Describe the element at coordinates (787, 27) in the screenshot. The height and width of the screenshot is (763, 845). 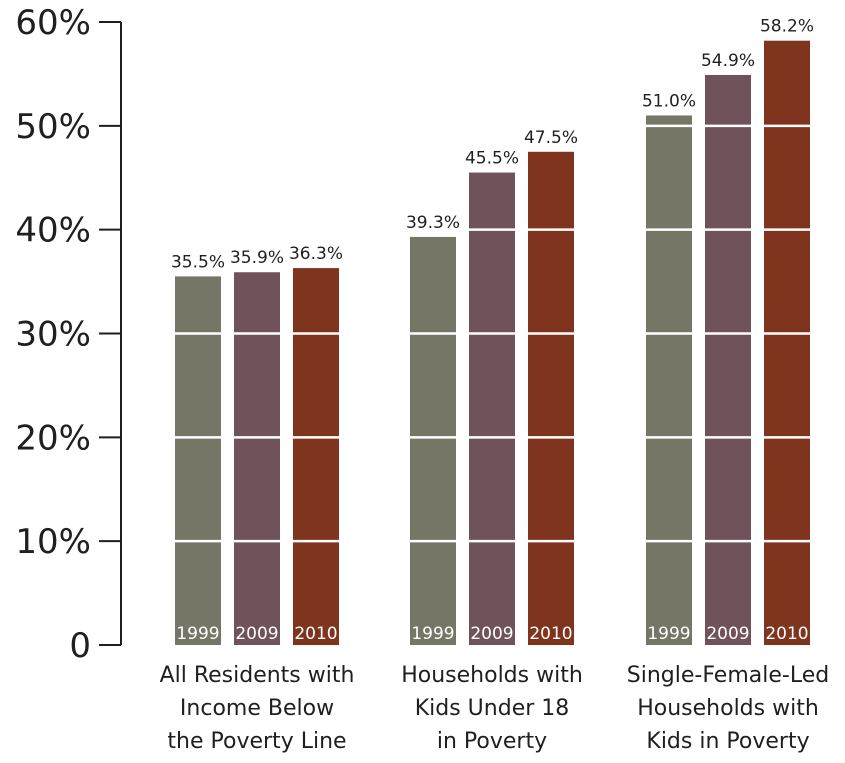
I see `bar-value-label: 58.2%` at that location.